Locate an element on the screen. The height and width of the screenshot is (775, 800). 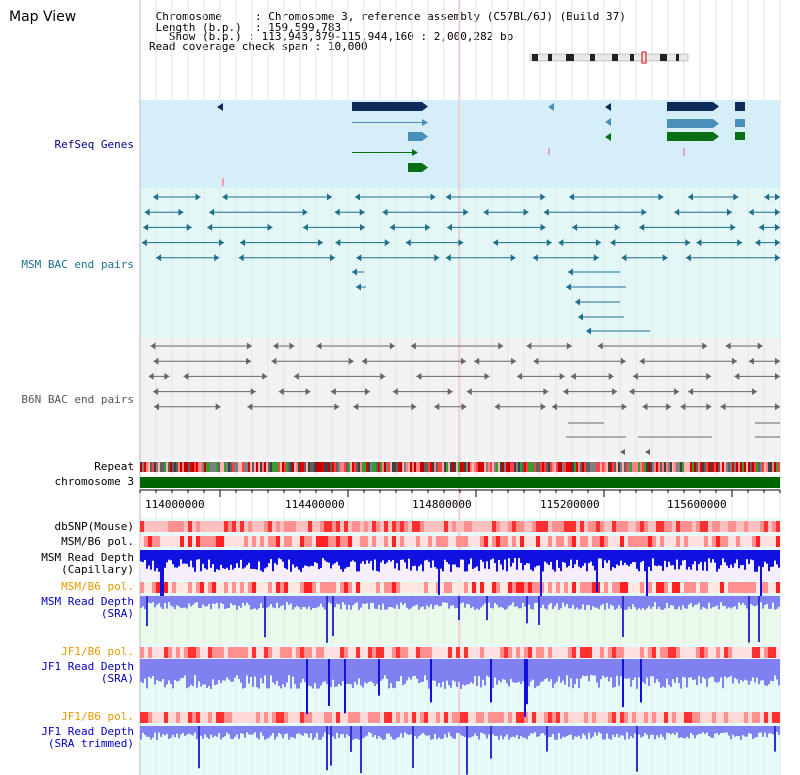
track-label-msm-bac: MSM BAC end pairs is located at coordinates (77, 264).